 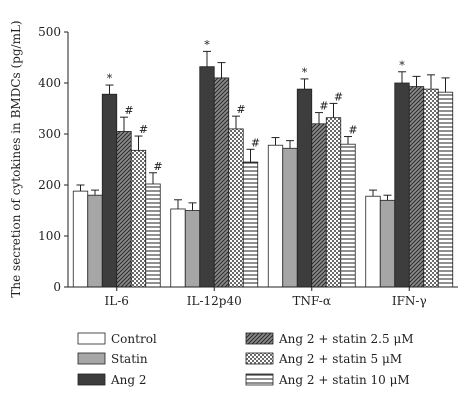 What do you see at coordinates (128, 380) in the screenshot?
I see `legend-label-3: Ang 2` at bounding box center [128, 380].